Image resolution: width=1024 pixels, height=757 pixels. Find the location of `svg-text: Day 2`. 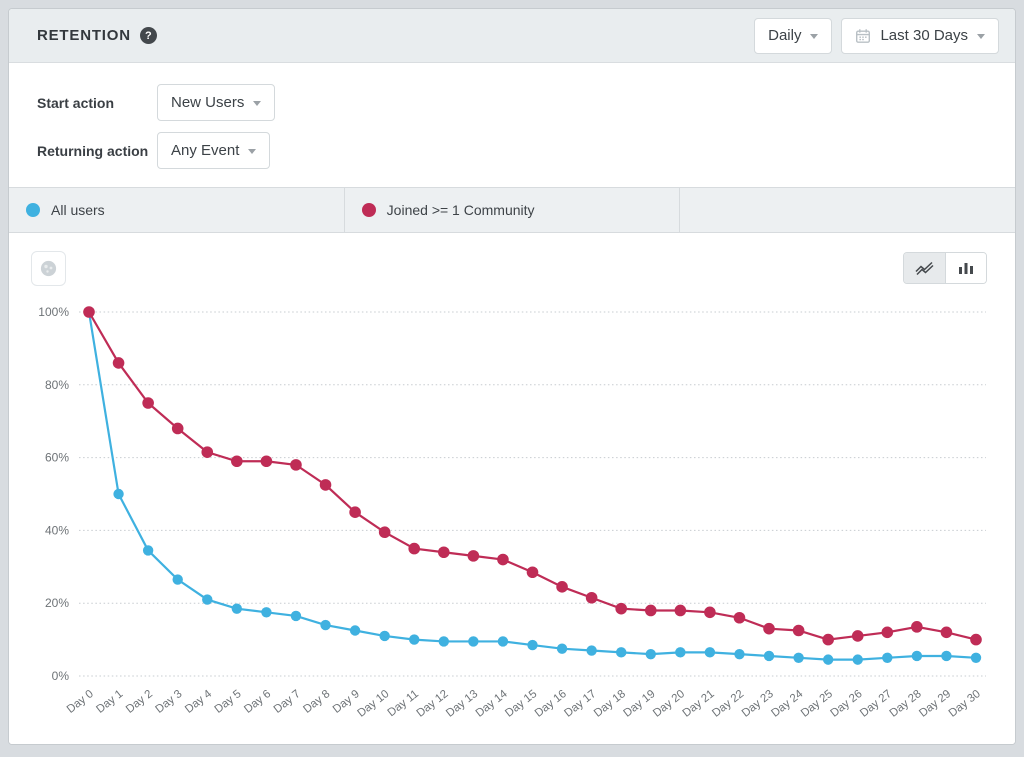

svg-text: Day 2 is located at coordinates (139, 702).